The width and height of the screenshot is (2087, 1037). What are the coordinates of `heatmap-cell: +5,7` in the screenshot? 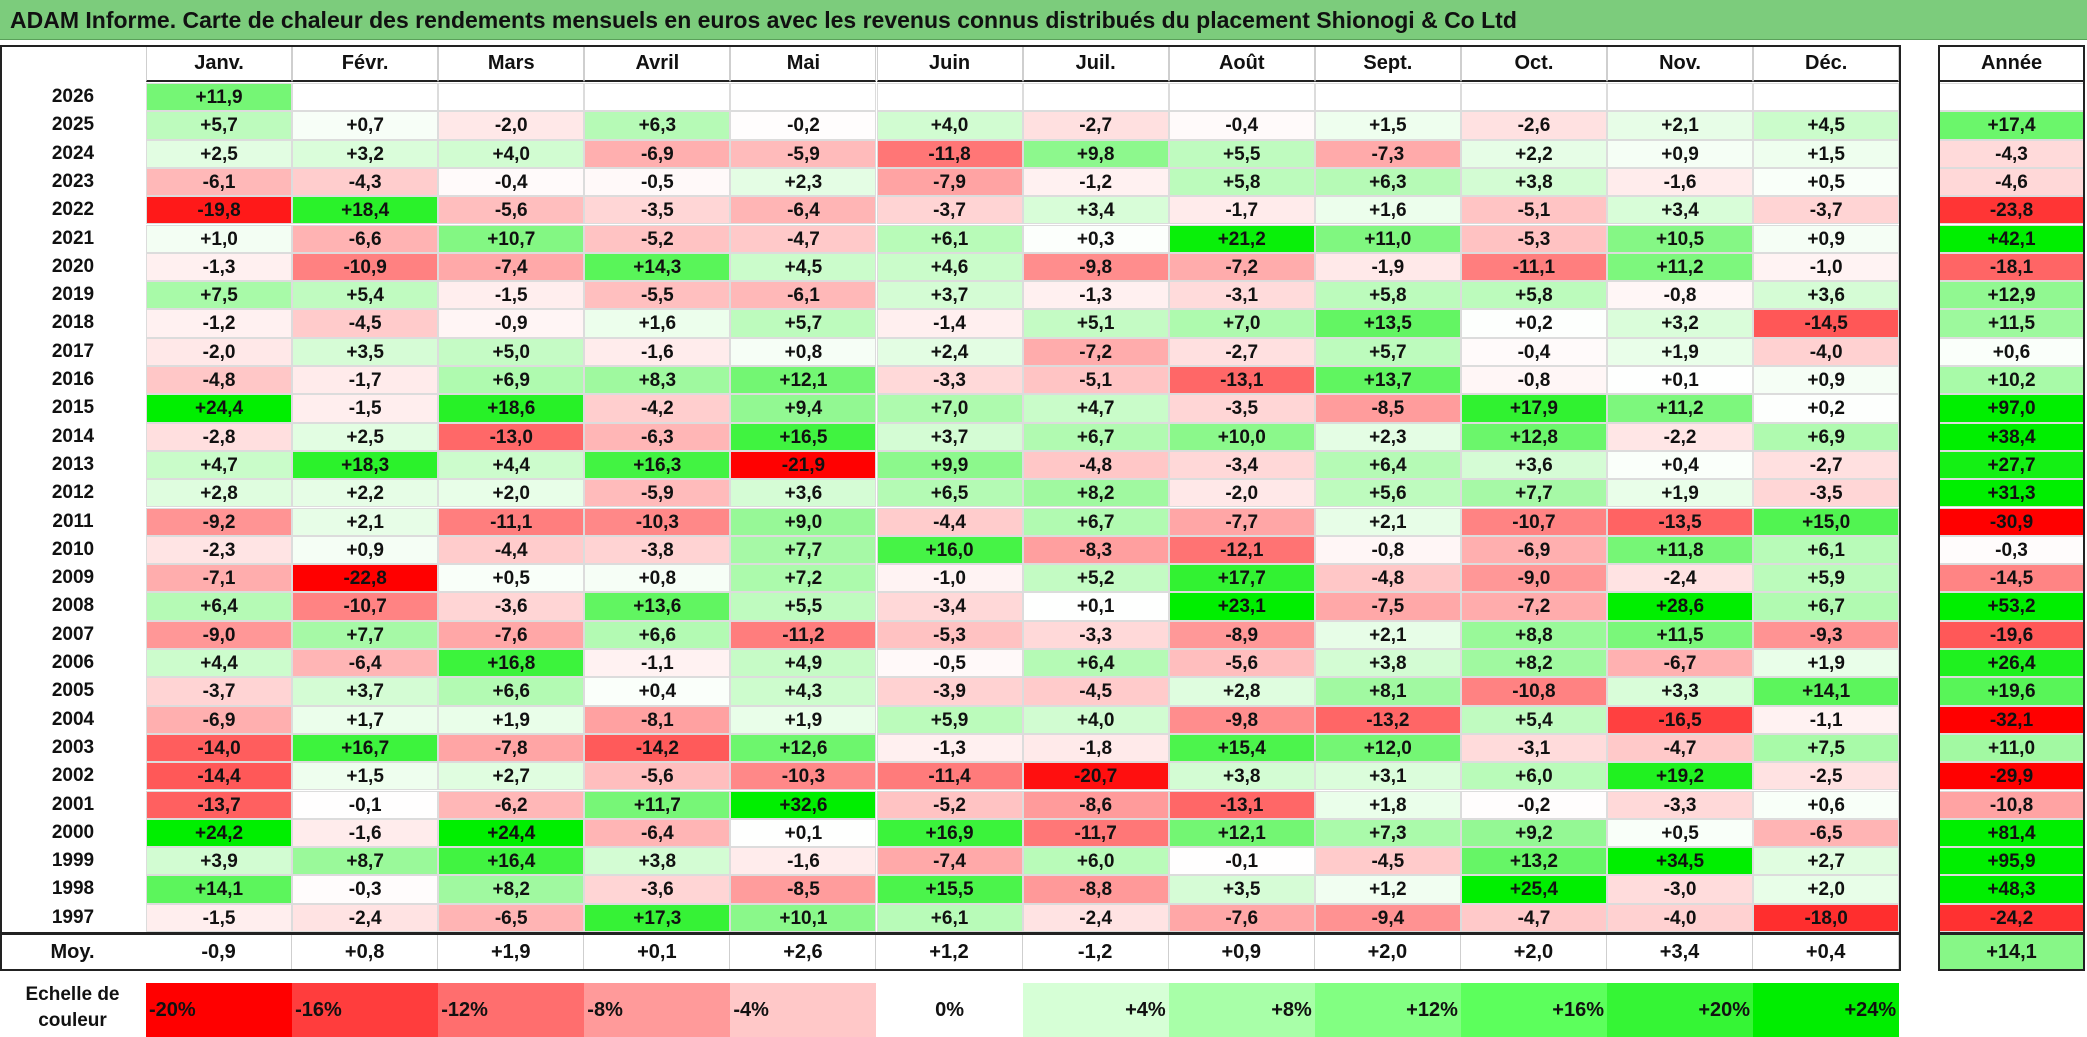 It's located at (1387, 351).